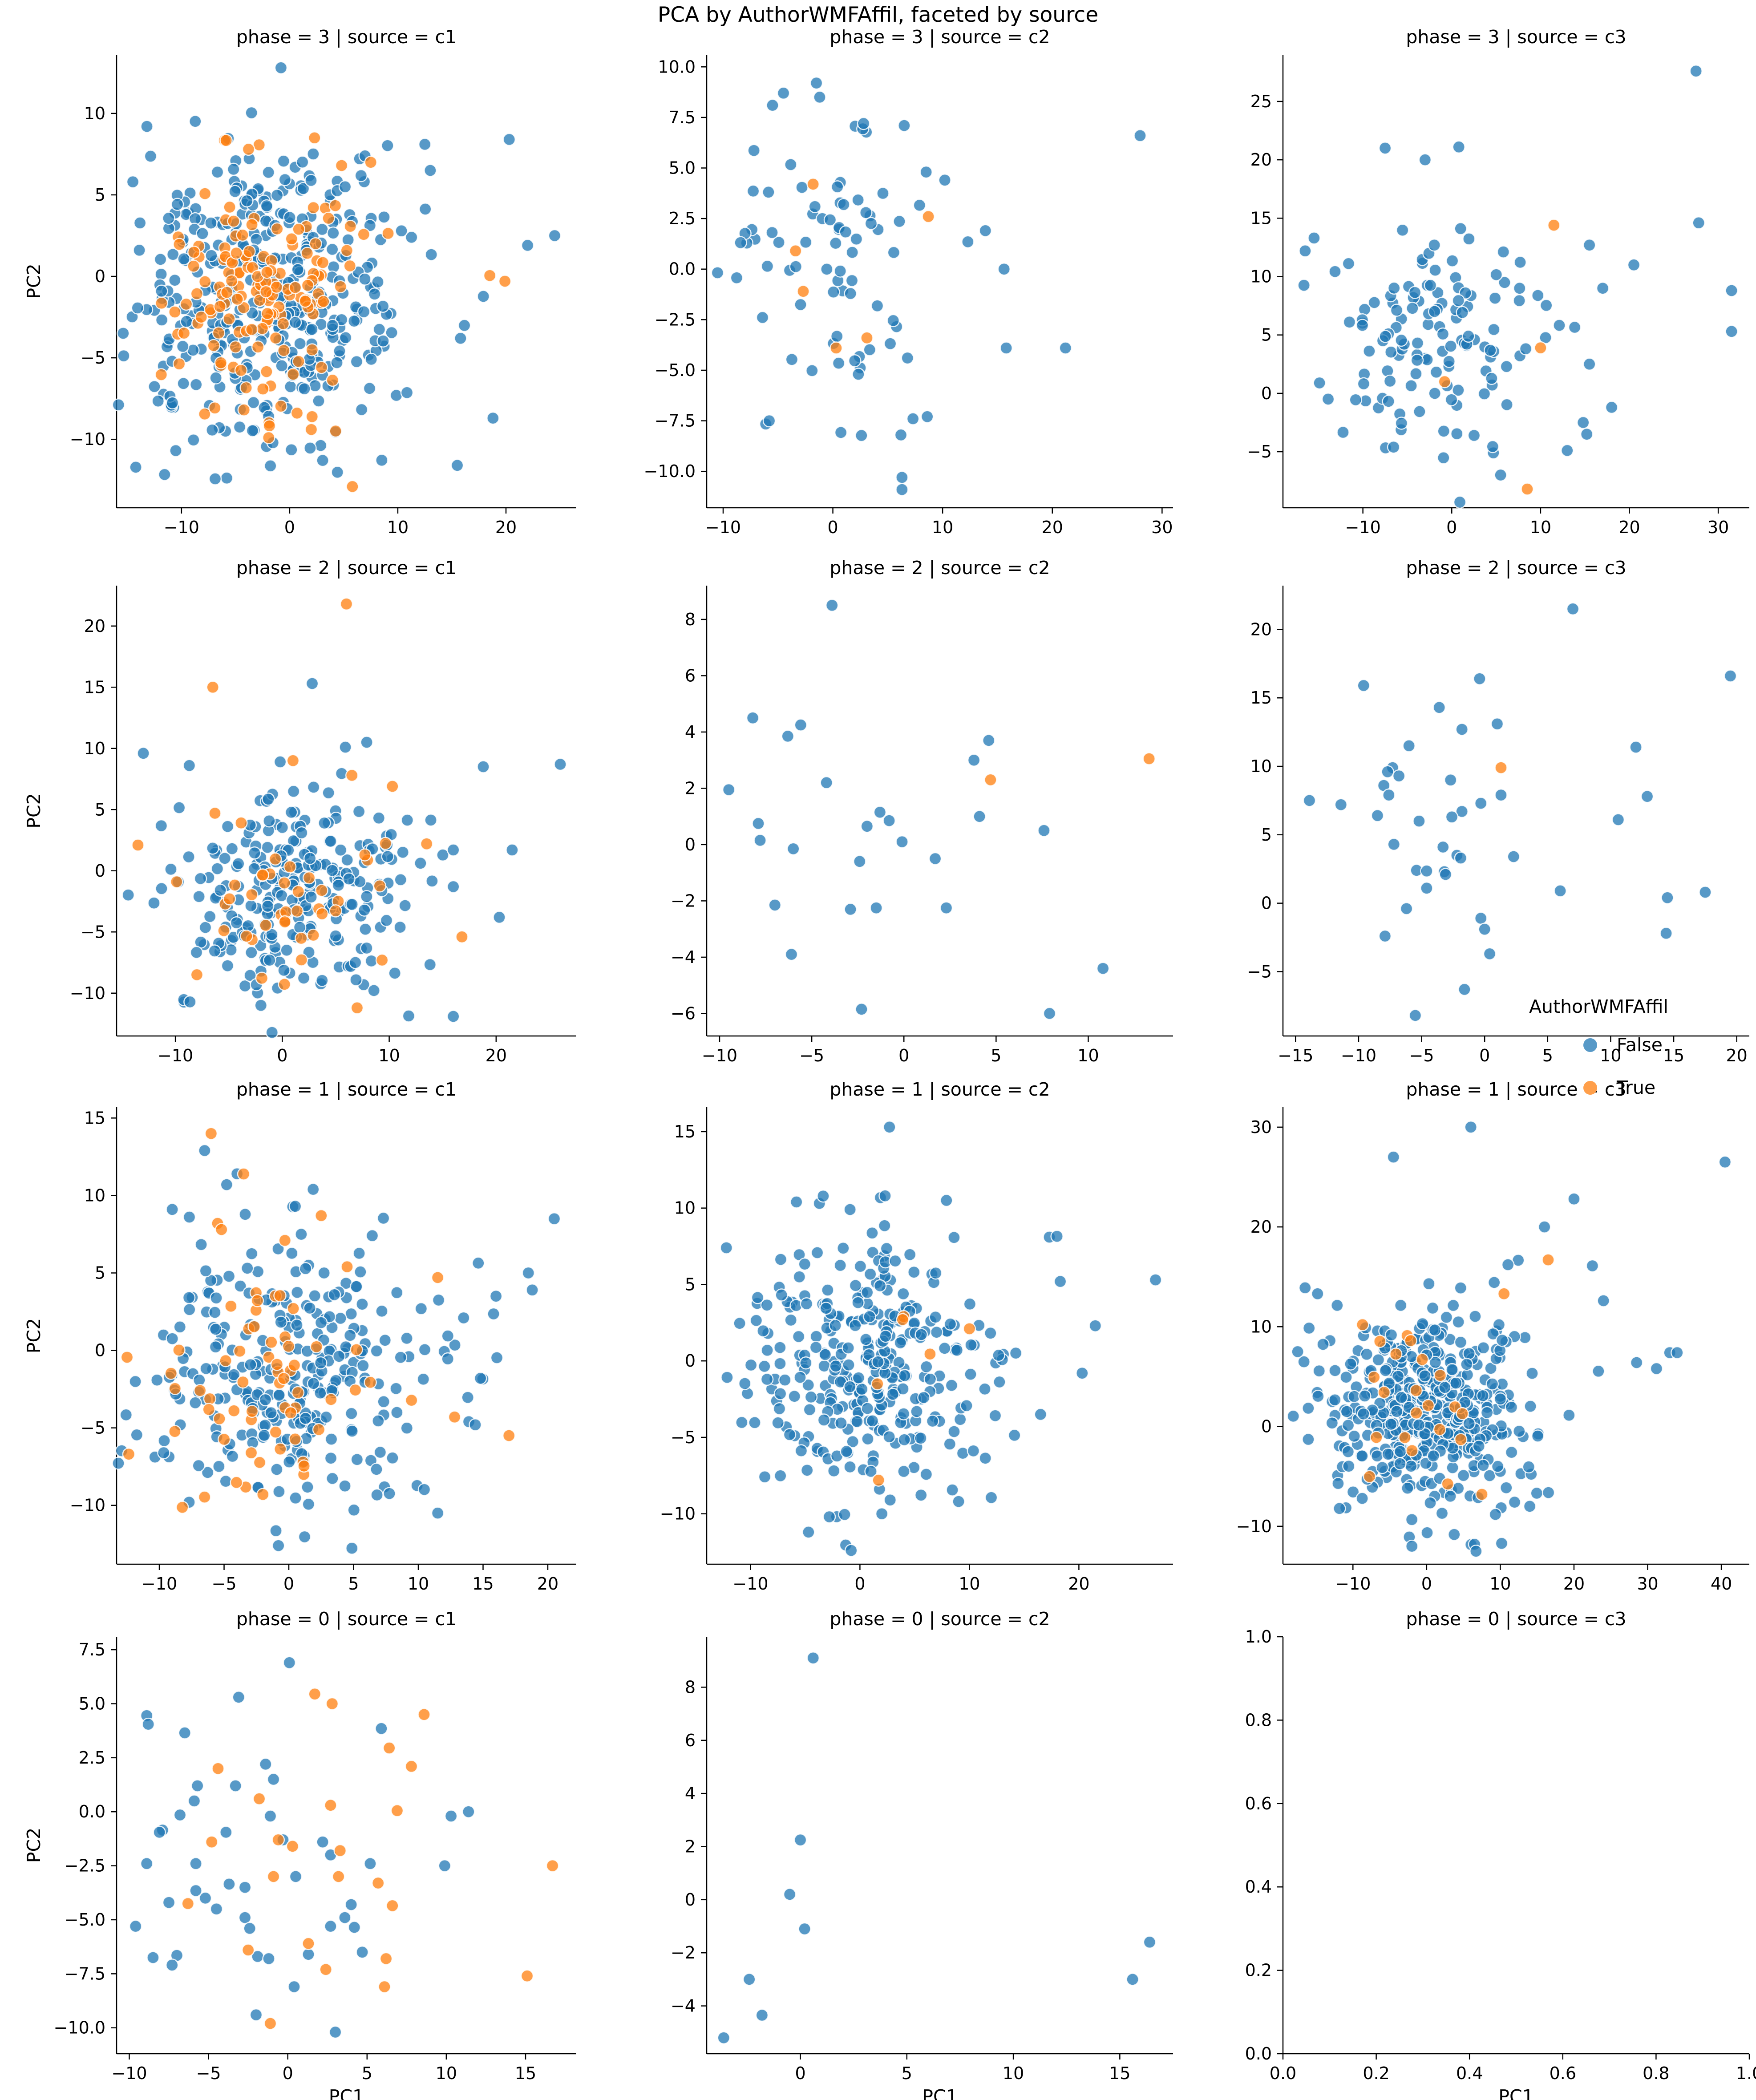 The image size is (1756, 2100). I want to click on legend-item-false: False, so click(1667, 1045).